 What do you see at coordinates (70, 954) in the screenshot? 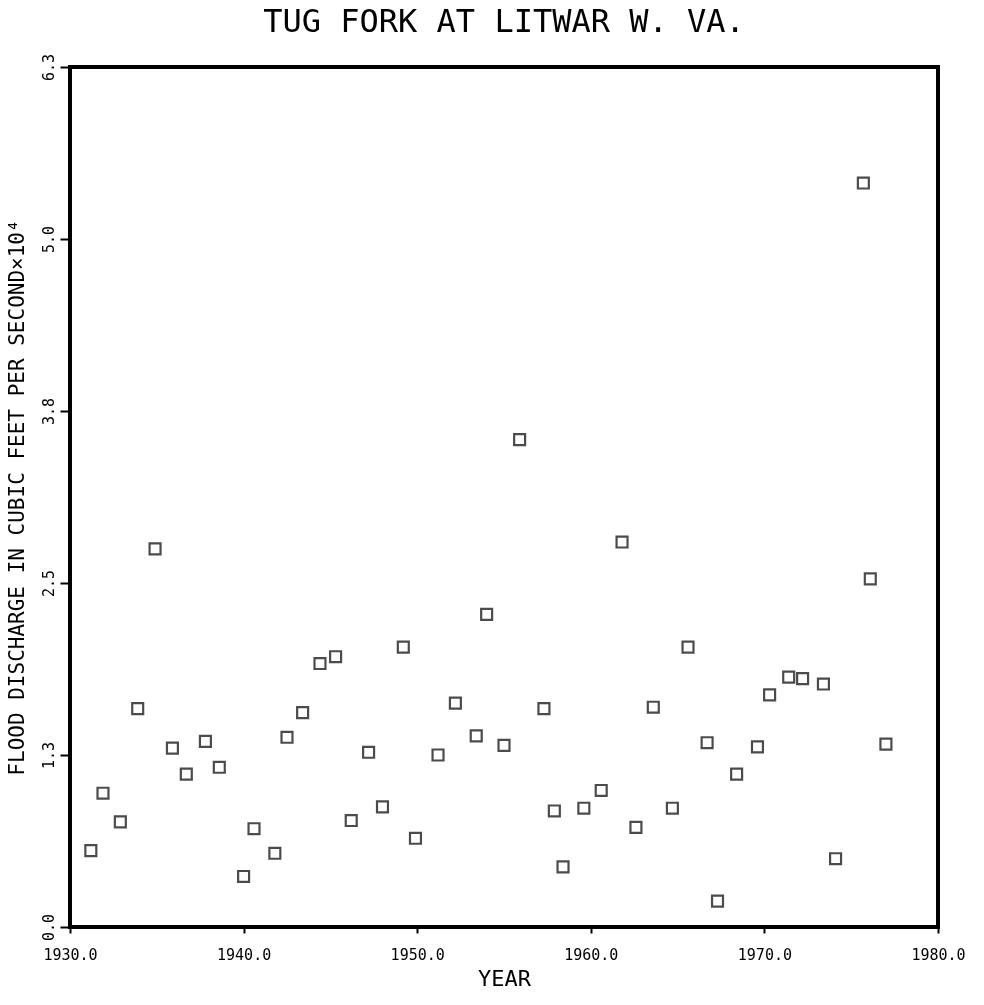
I see `x-tick-label: 1930.0` at bounding box center [70, 954].